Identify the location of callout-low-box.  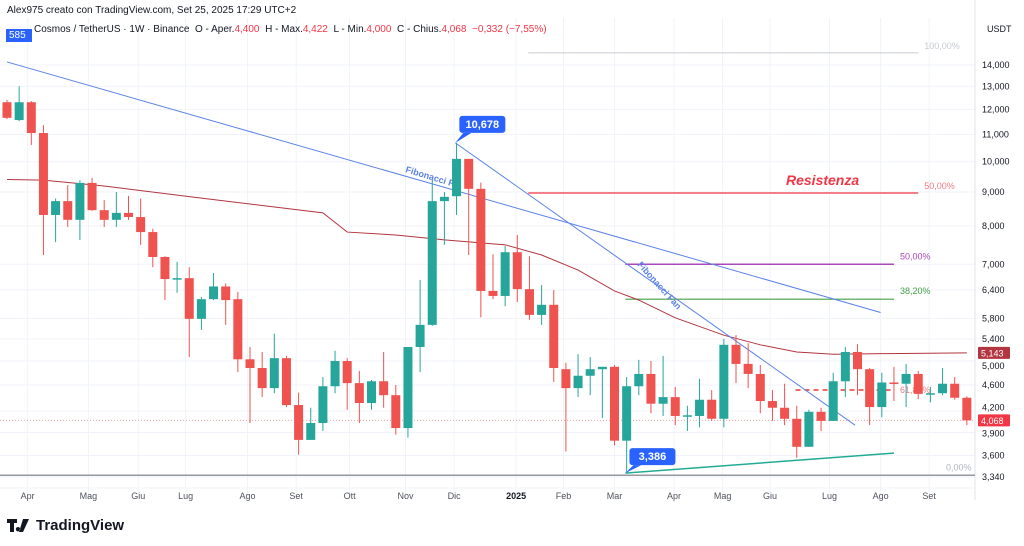
(652, 457).